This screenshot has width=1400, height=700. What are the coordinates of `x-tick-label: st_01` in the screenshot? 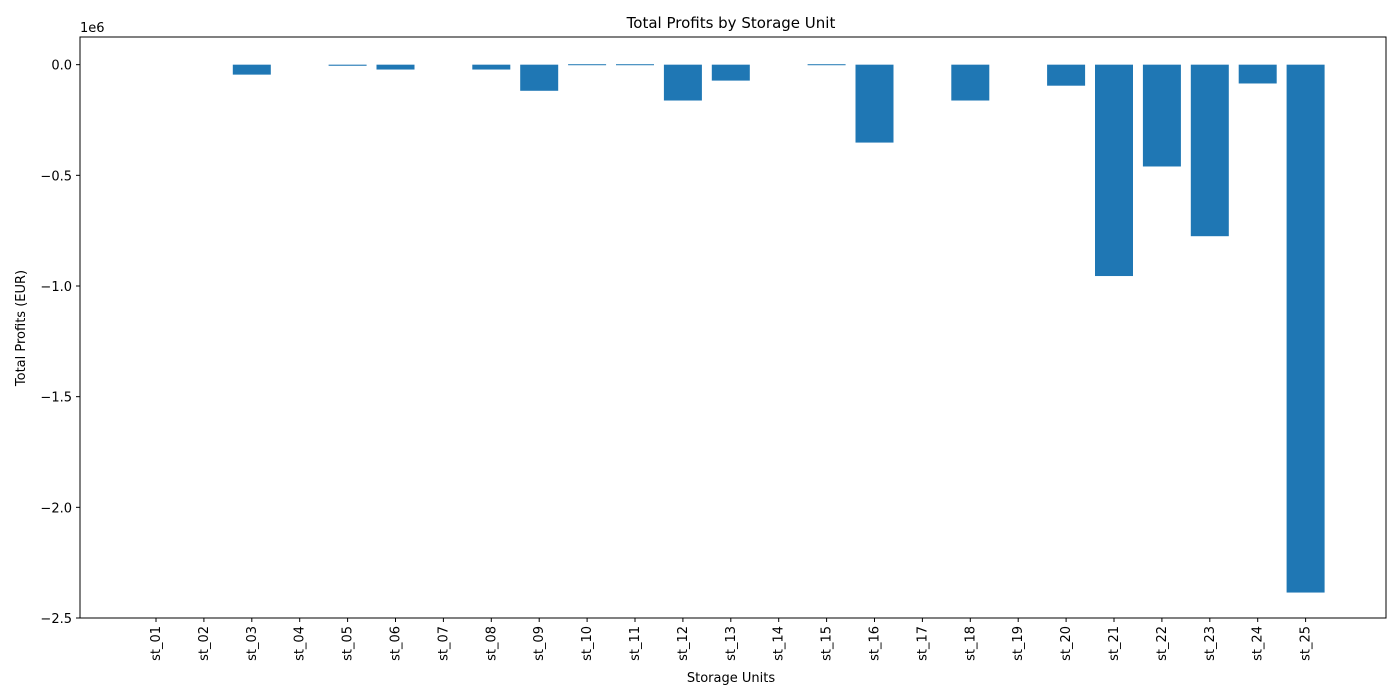 It's located at (156, 643).